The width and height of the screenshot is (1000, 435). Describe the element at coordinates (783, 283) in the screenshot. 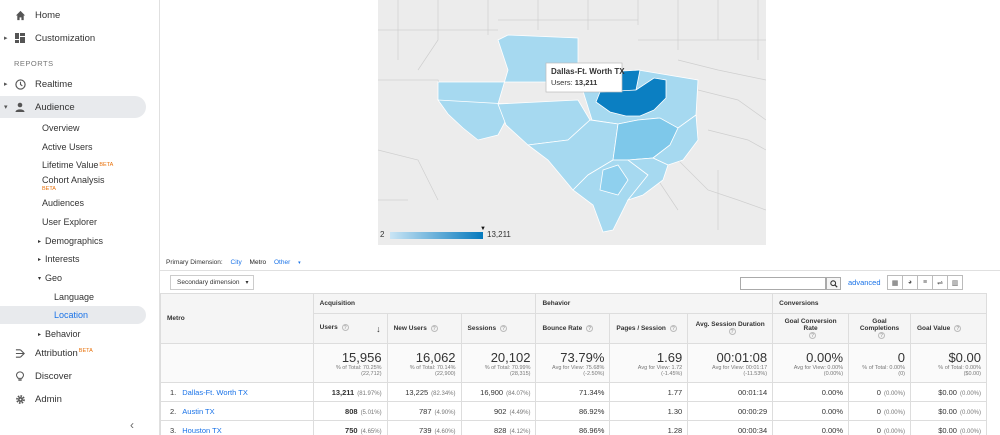

I see `table-search-input` at that location.